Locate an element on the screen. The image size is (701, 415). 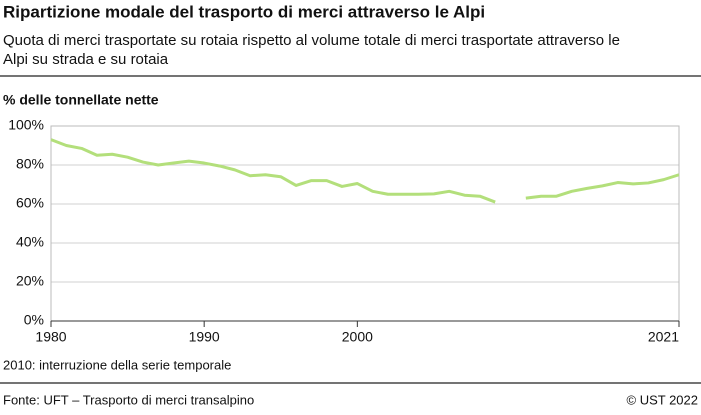
data-line is located at coordinates (365, 171).